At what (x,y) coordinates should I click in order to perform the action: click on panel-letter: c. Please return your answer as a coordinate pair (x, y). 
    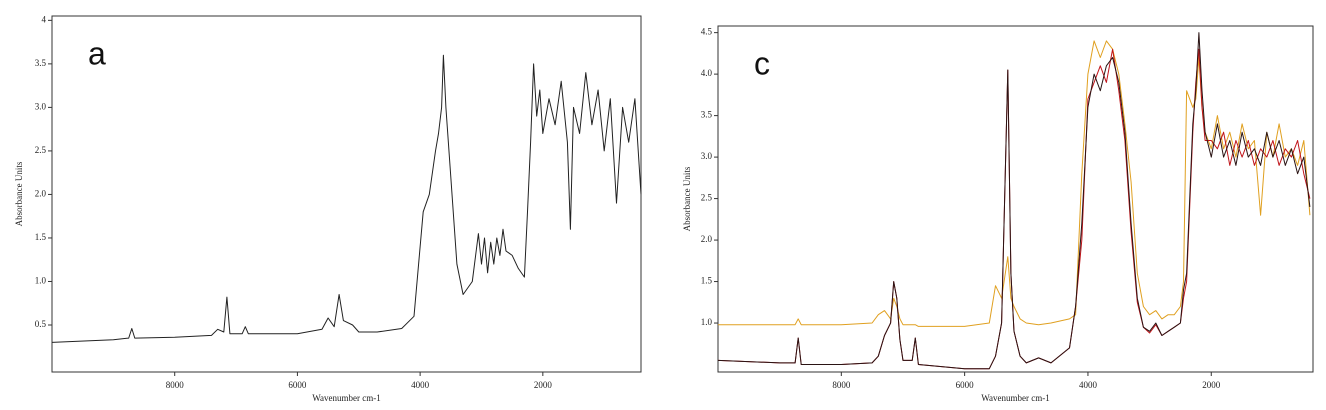
    Looking at the image, I should click on (762, 63).